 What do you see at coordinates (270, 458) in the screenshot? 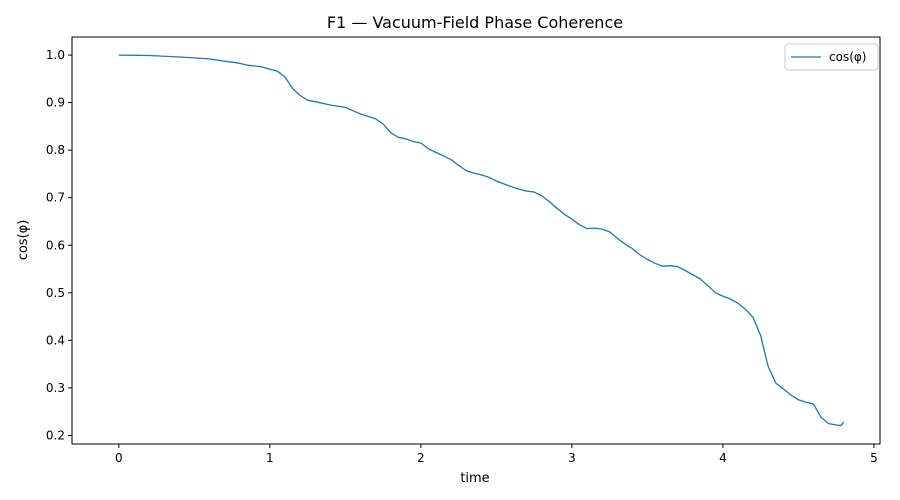
I see `x-tick-label: 1` at bounding box center [270, 458].